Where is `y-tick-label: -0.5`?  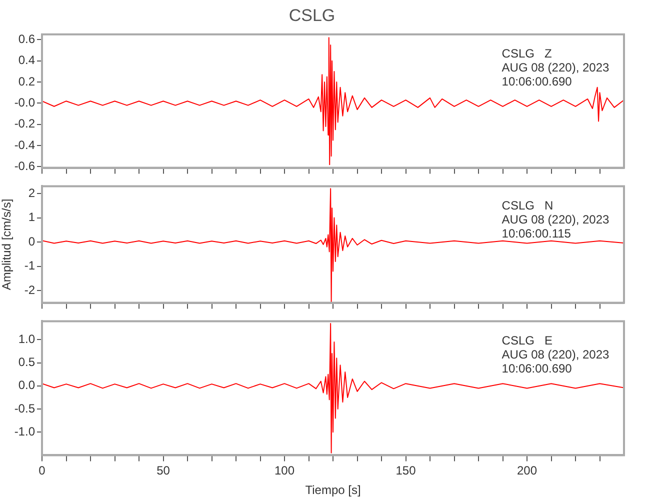 y-tick-label: -0.5 is located at coordinates (25, 408).